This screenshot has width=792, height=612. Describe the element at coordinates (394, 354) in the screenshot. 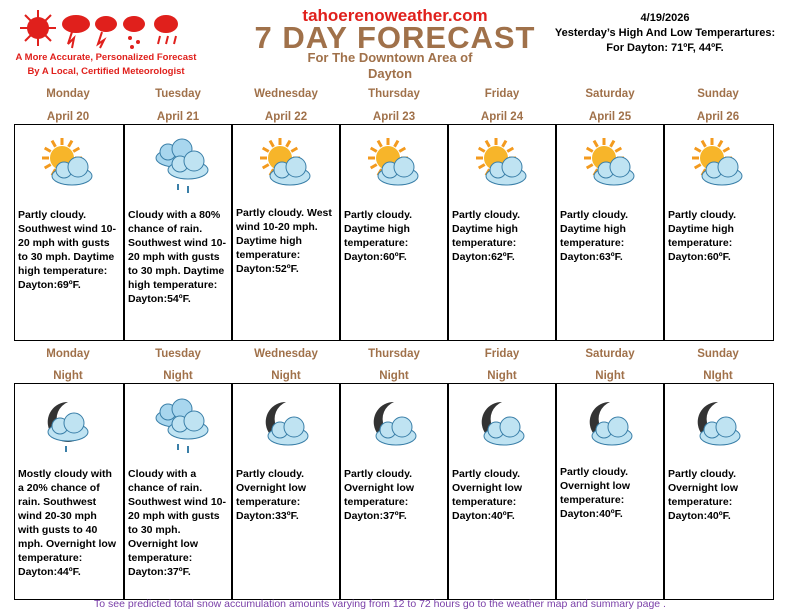

I see `night-name: Thursday` at that location.